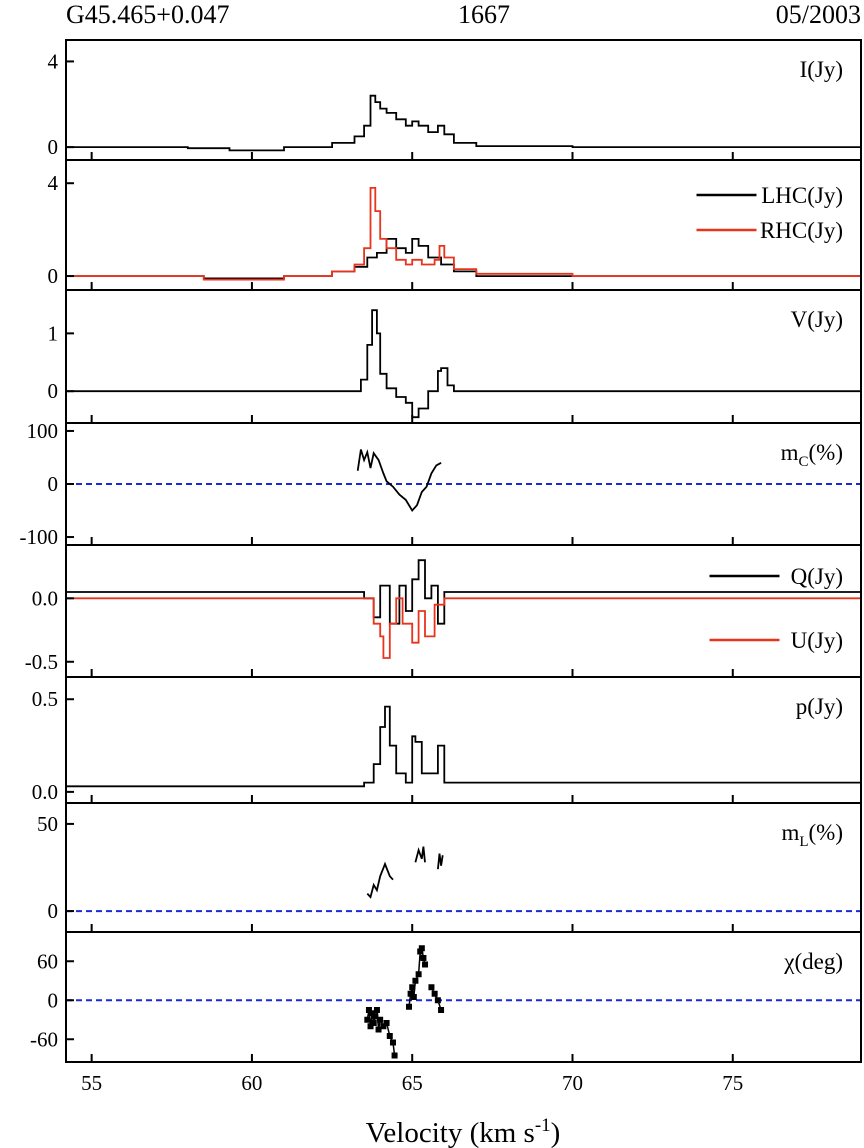  Describe the element at coordinates (802, 195) in the screenshot. I see `legend-label: LHC(Jy)` at that location.